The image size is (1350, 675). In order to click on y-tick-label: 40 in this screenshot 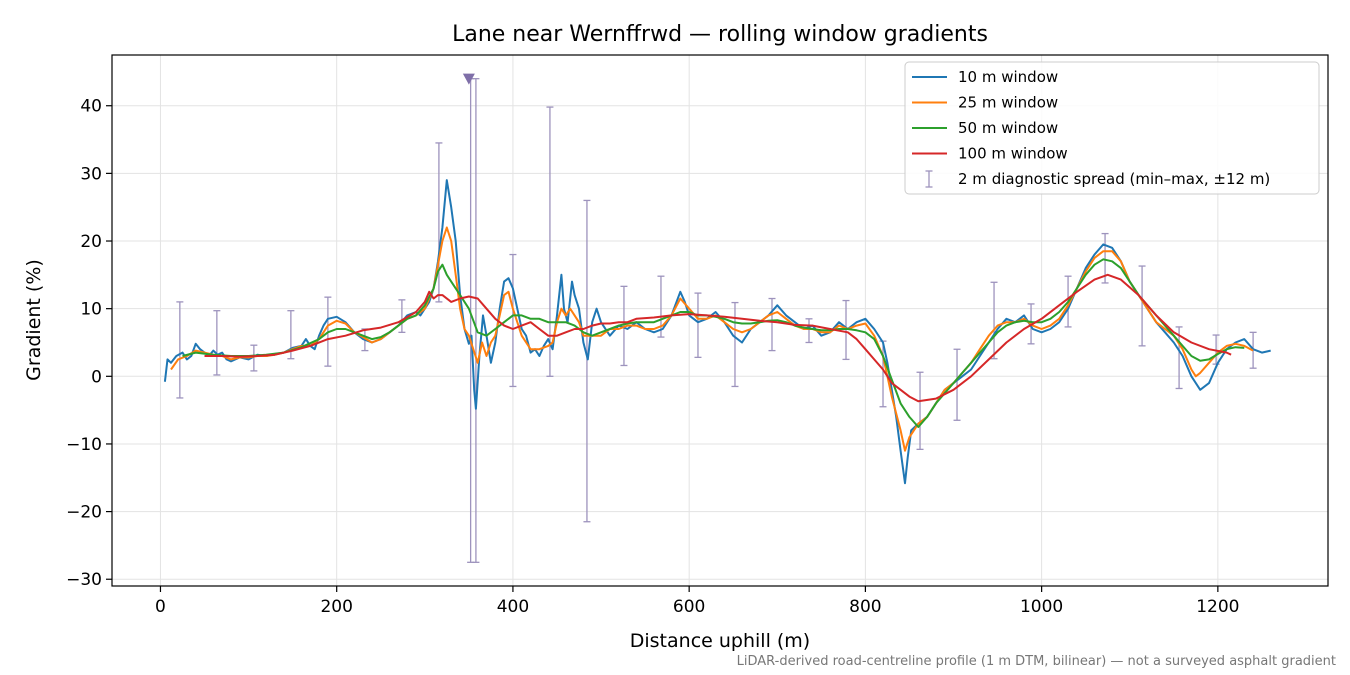, I will do `click(91, 107)`.